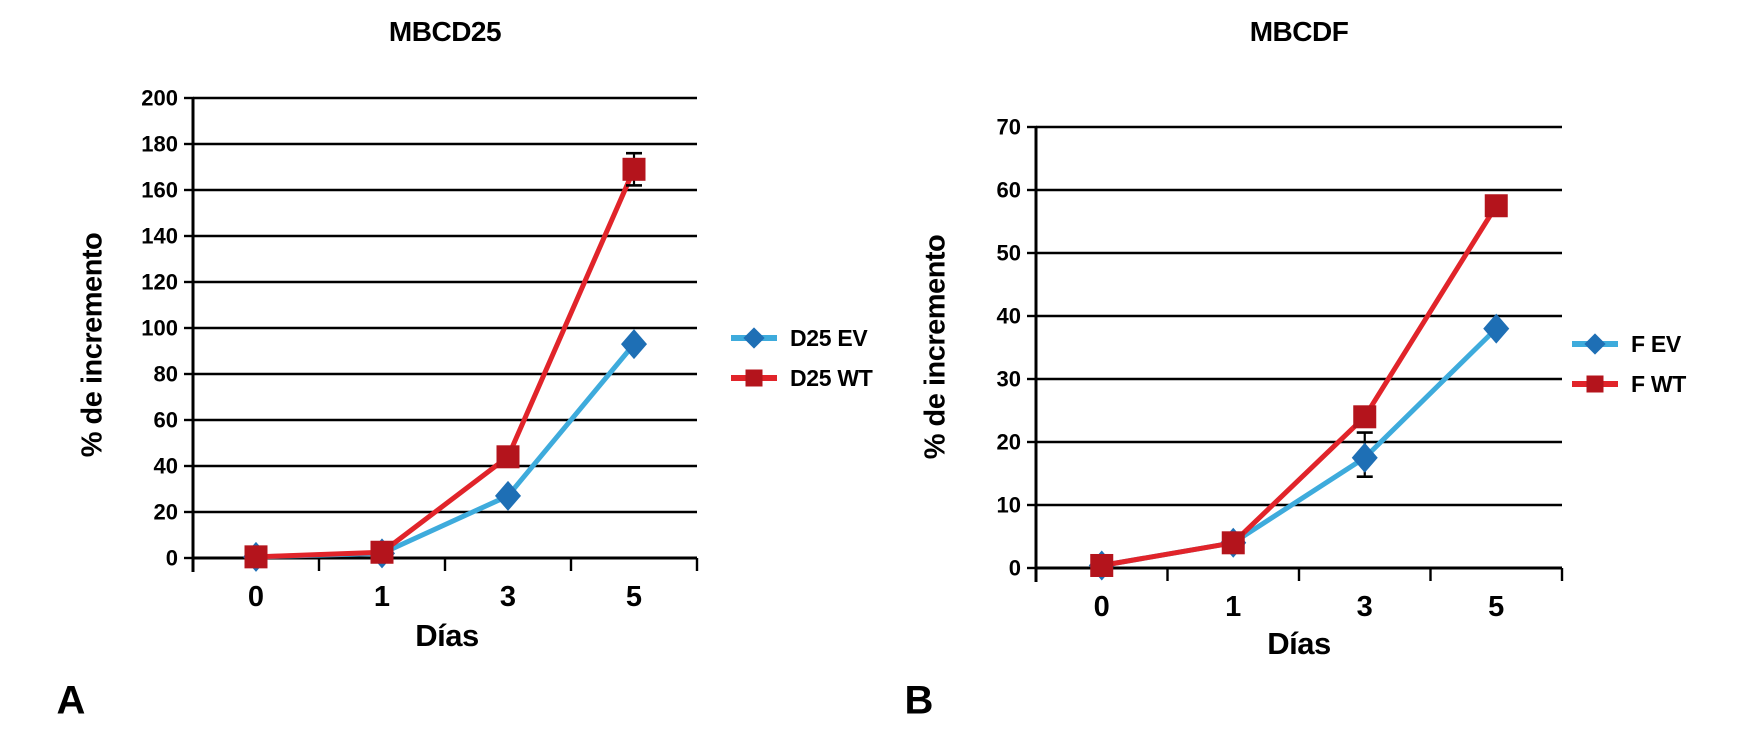 This screenshot has width=1741, height=750. Describe the element at coordinates (159, 328) in the screenshot. I see `y-tick-label: 100` at that location.